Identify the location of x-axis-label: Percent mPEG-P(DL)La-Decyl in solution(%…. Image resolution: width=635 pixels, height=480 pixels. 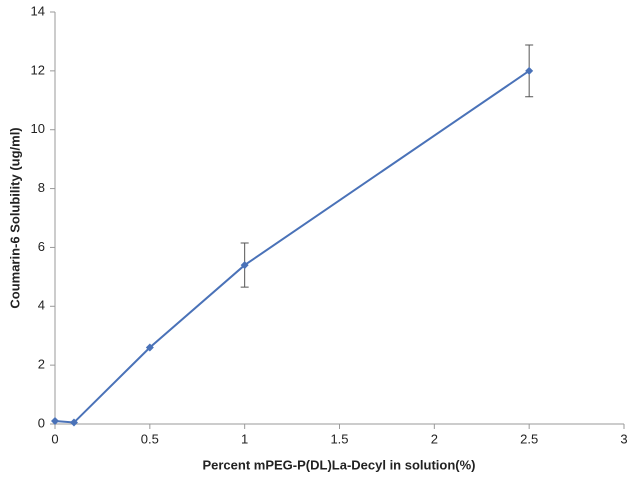
(338, 464).